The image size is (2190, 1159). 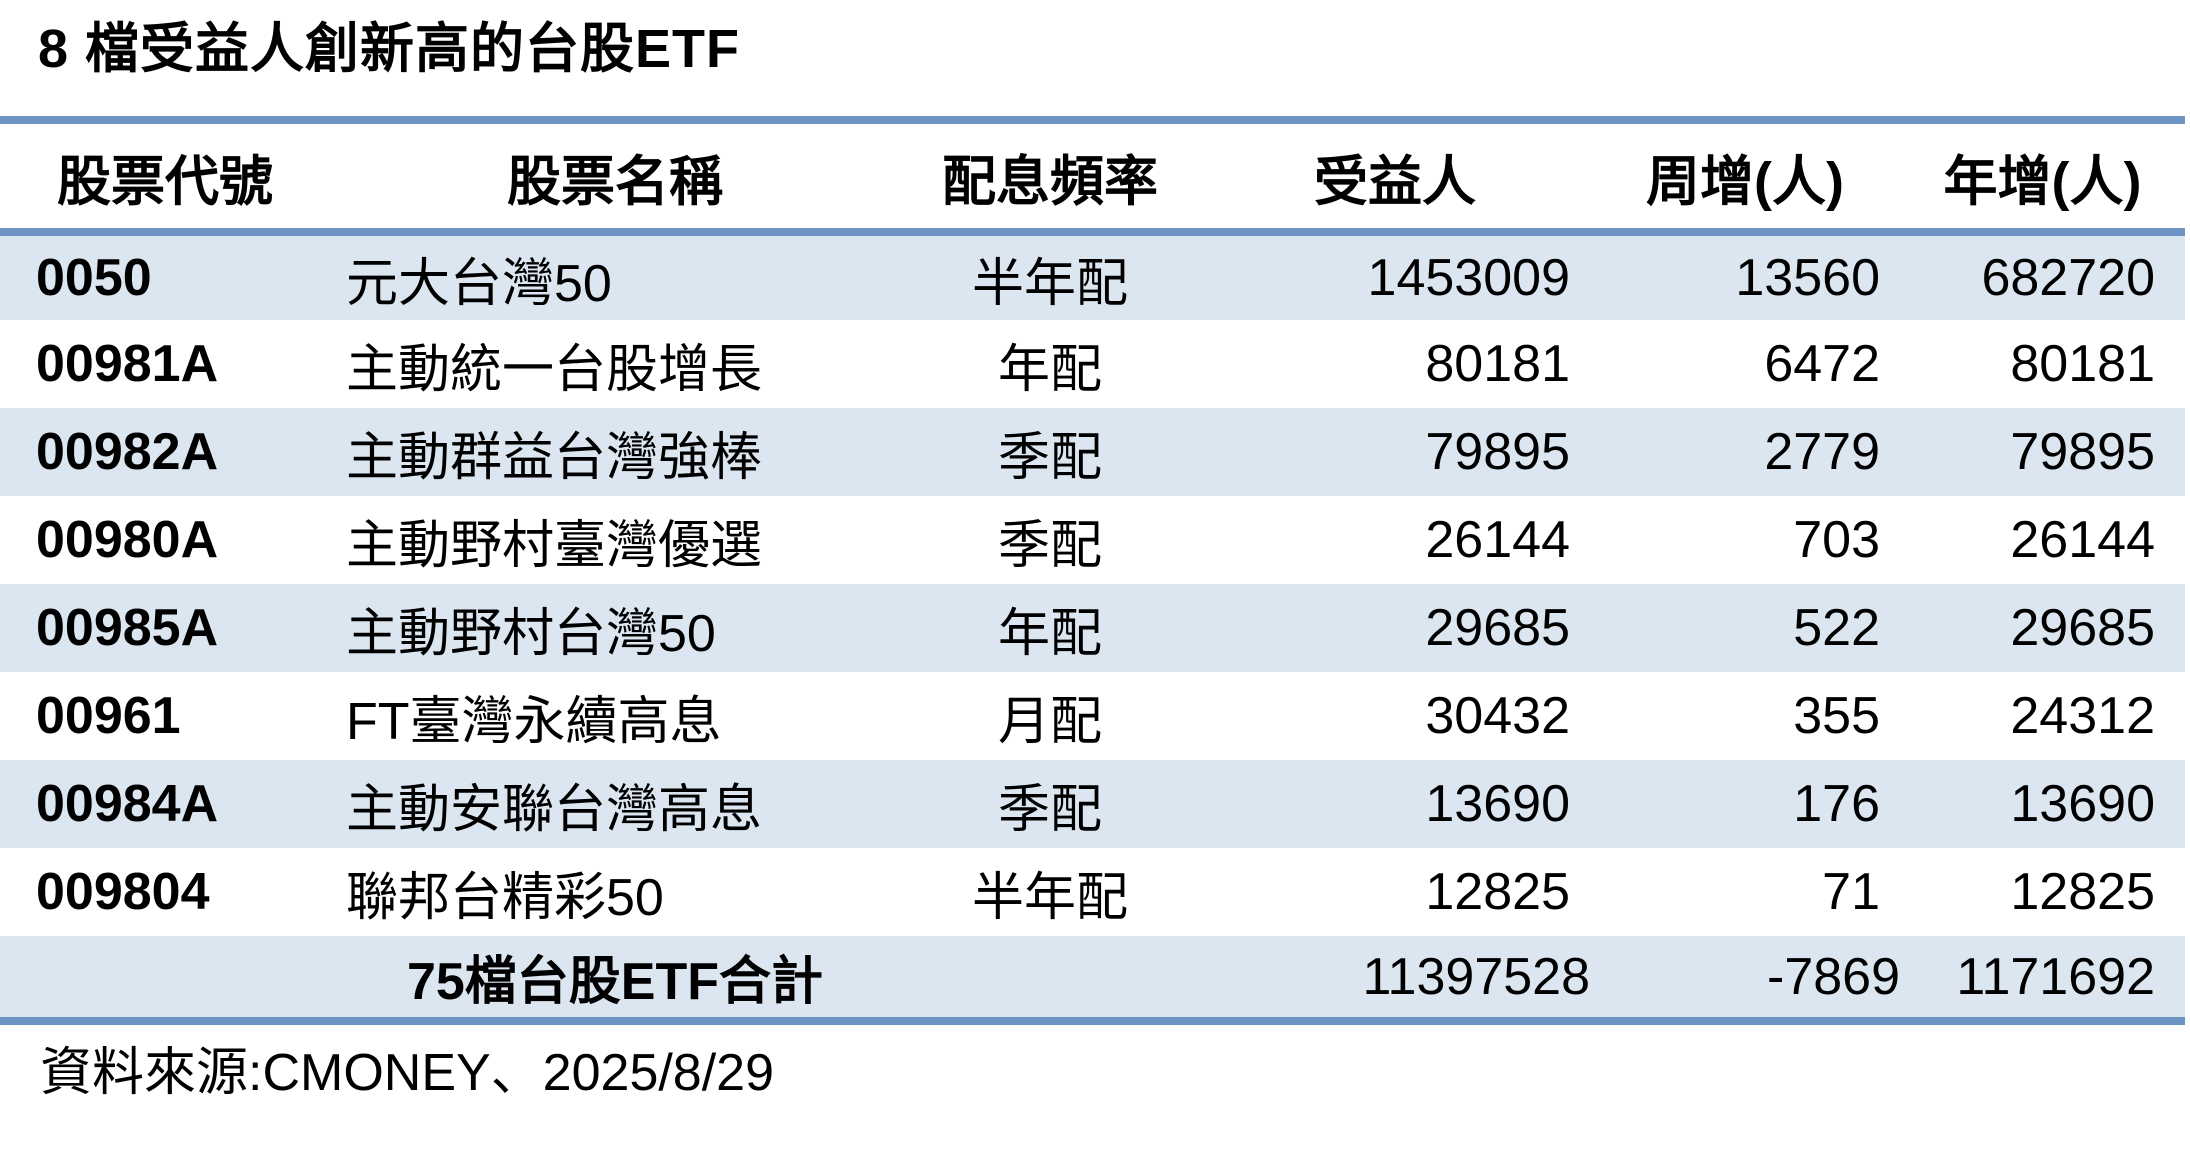 I want to click on stock-name-cell: 聯邦台精彩50, so click(x=505, y=897).